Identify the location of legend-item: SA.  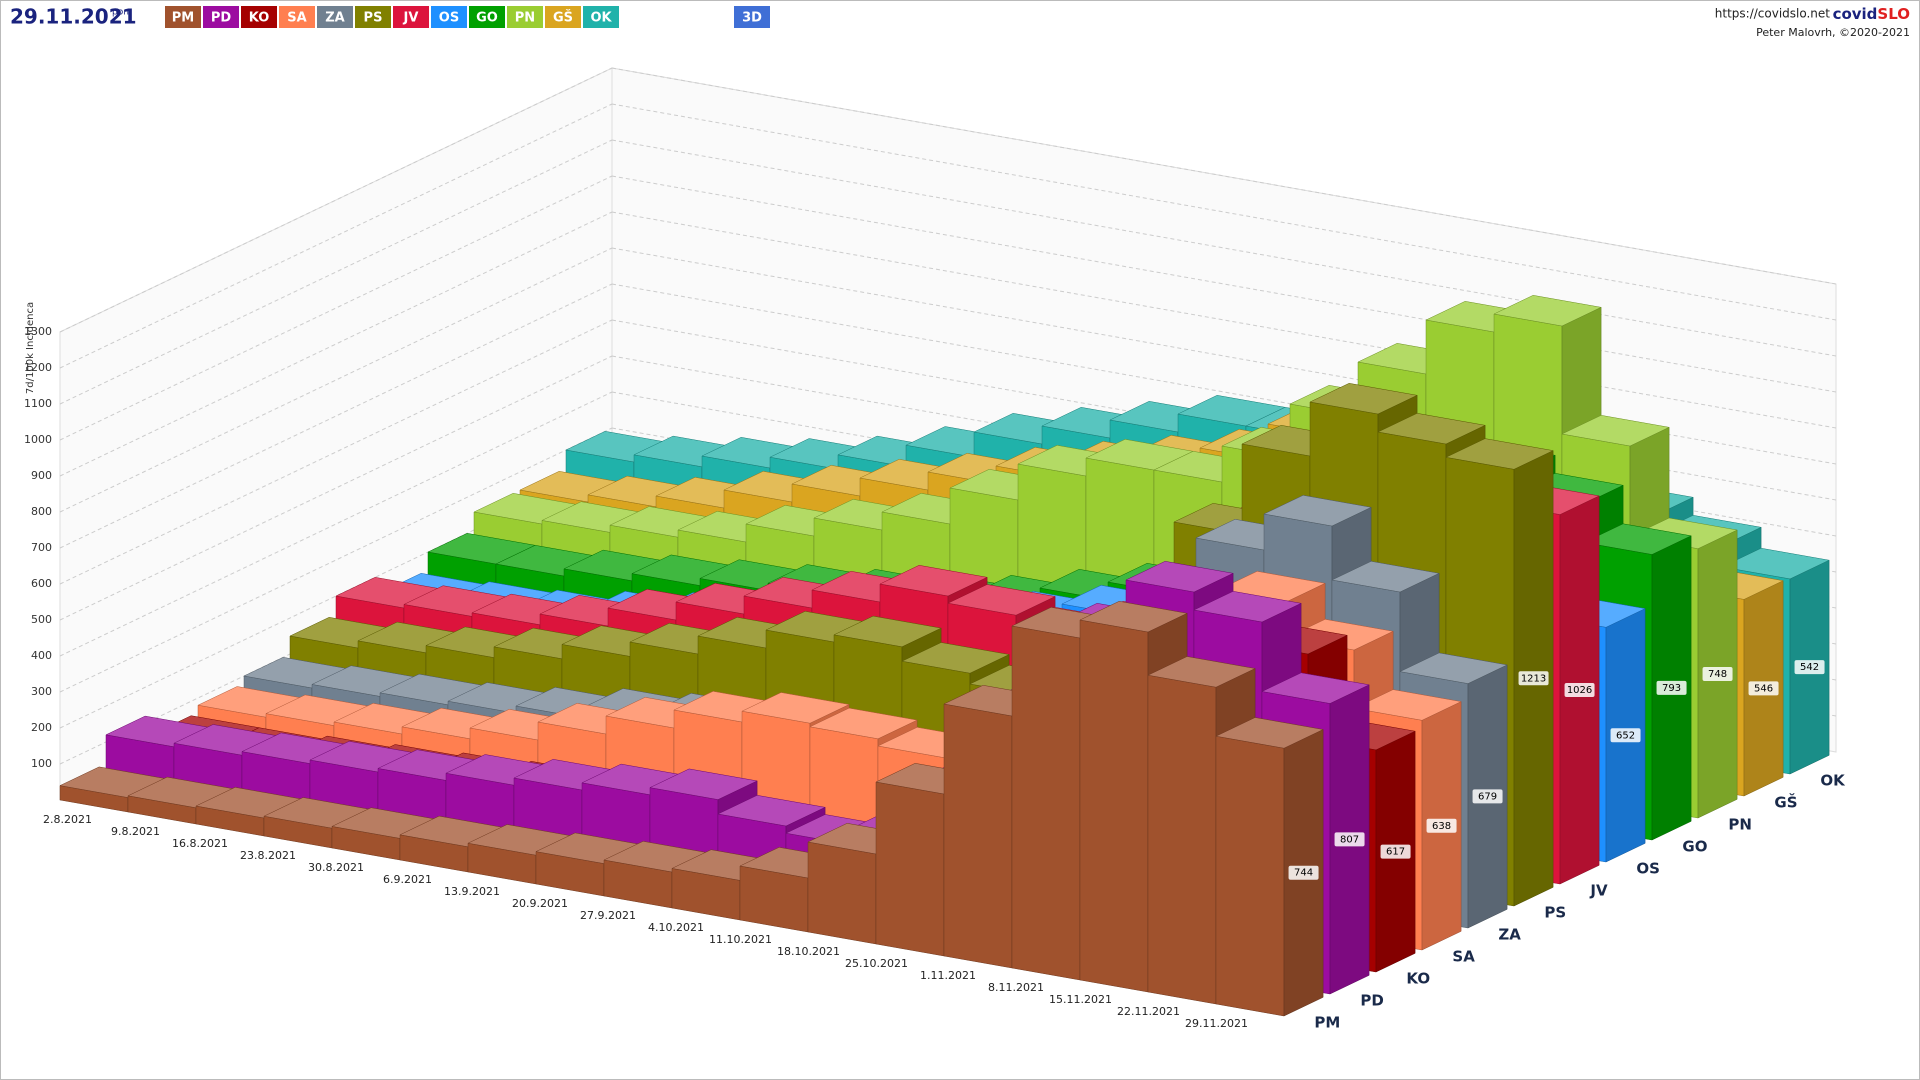
(297, 17).